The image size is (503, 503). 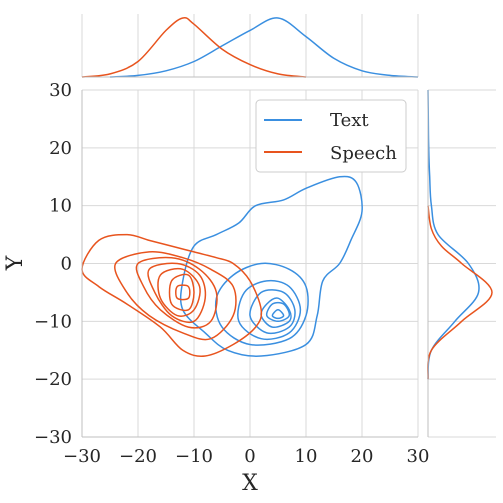 What do you see at coordinates (60, 90) in the screenshot?
I see `y-tick-label-6: 30` at bounding box center [60, 90].